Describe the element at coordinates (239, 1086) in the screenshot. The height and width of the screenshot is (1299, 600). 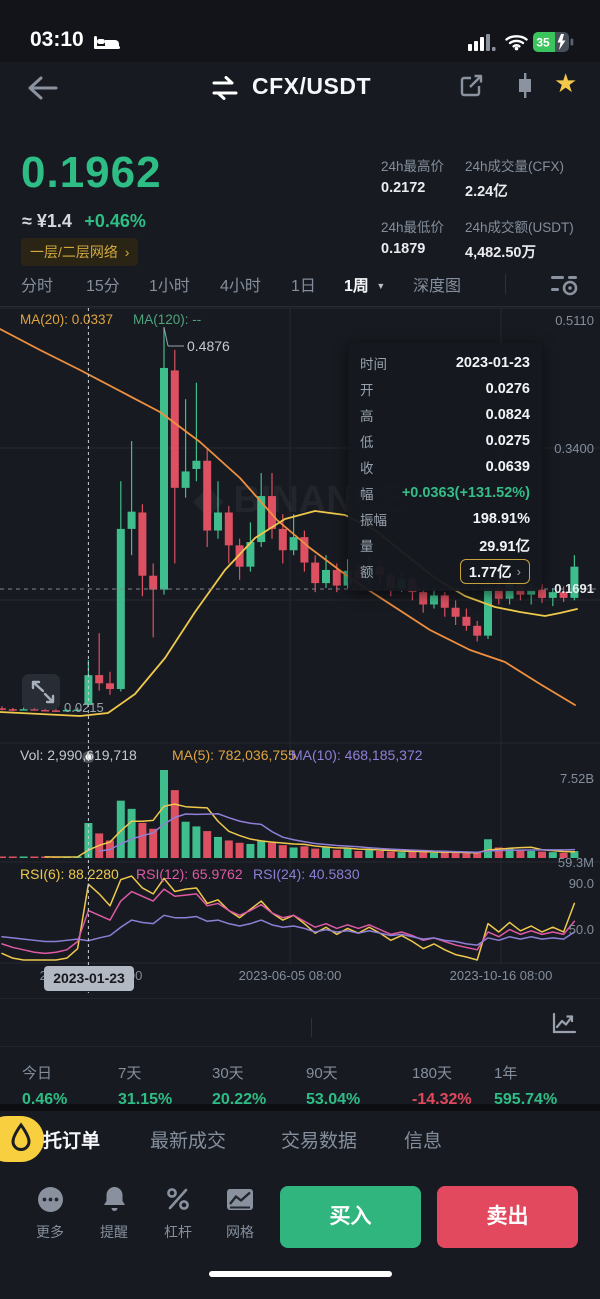
I see `perf-30d: 30天 20.22%` at that location.